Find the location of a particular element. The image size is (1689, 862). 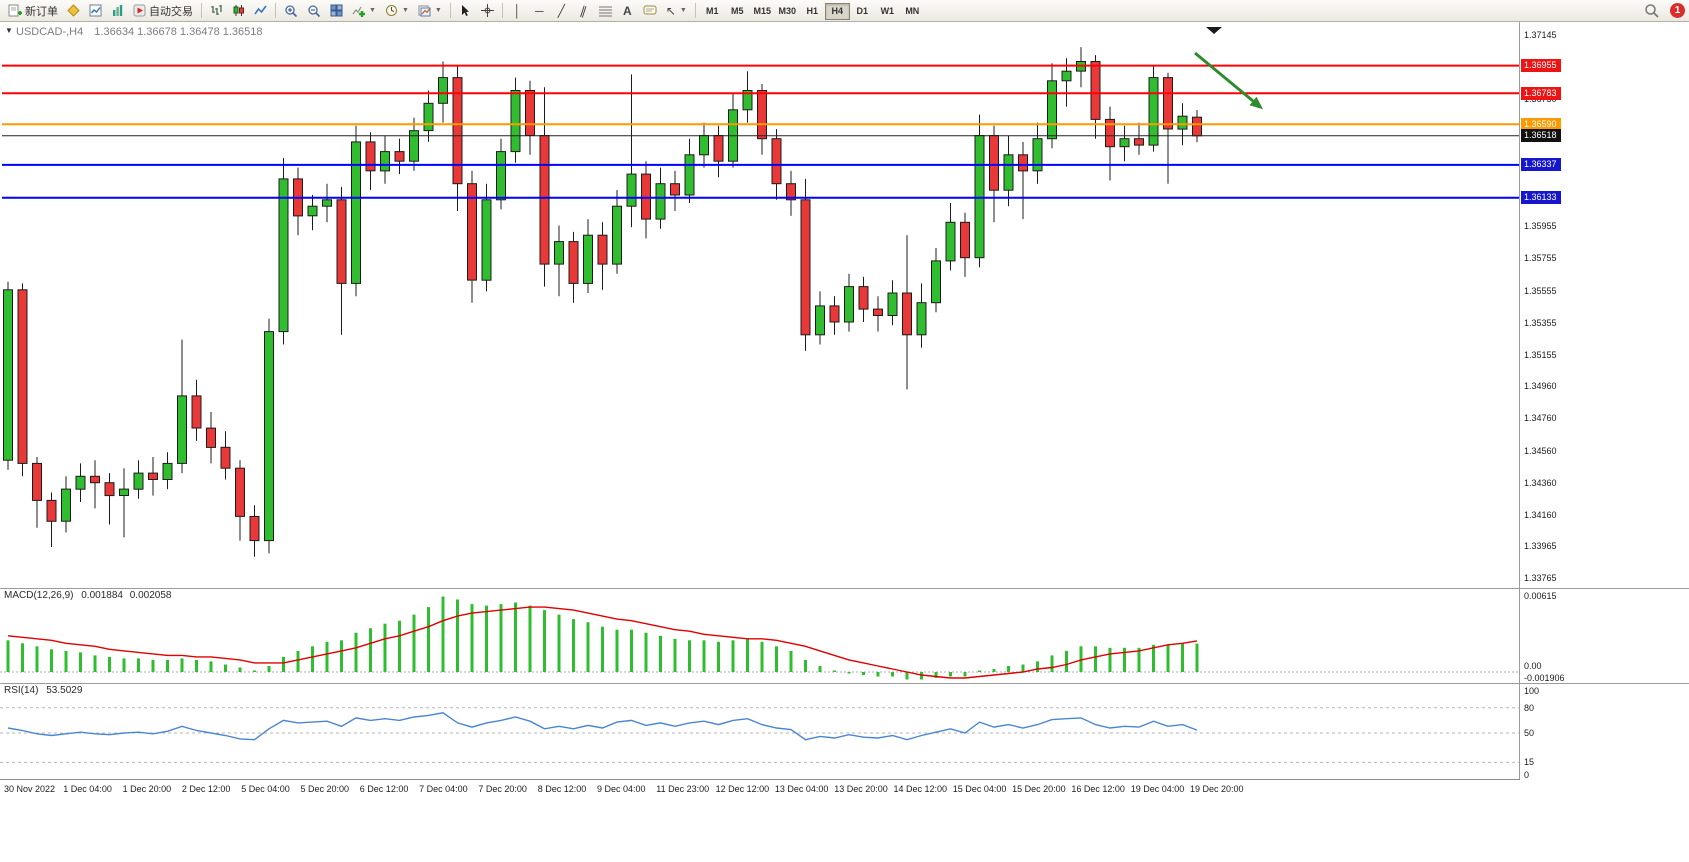

time-axis-label: 7 Dec 04:00 is located at coordinates (443, 789).